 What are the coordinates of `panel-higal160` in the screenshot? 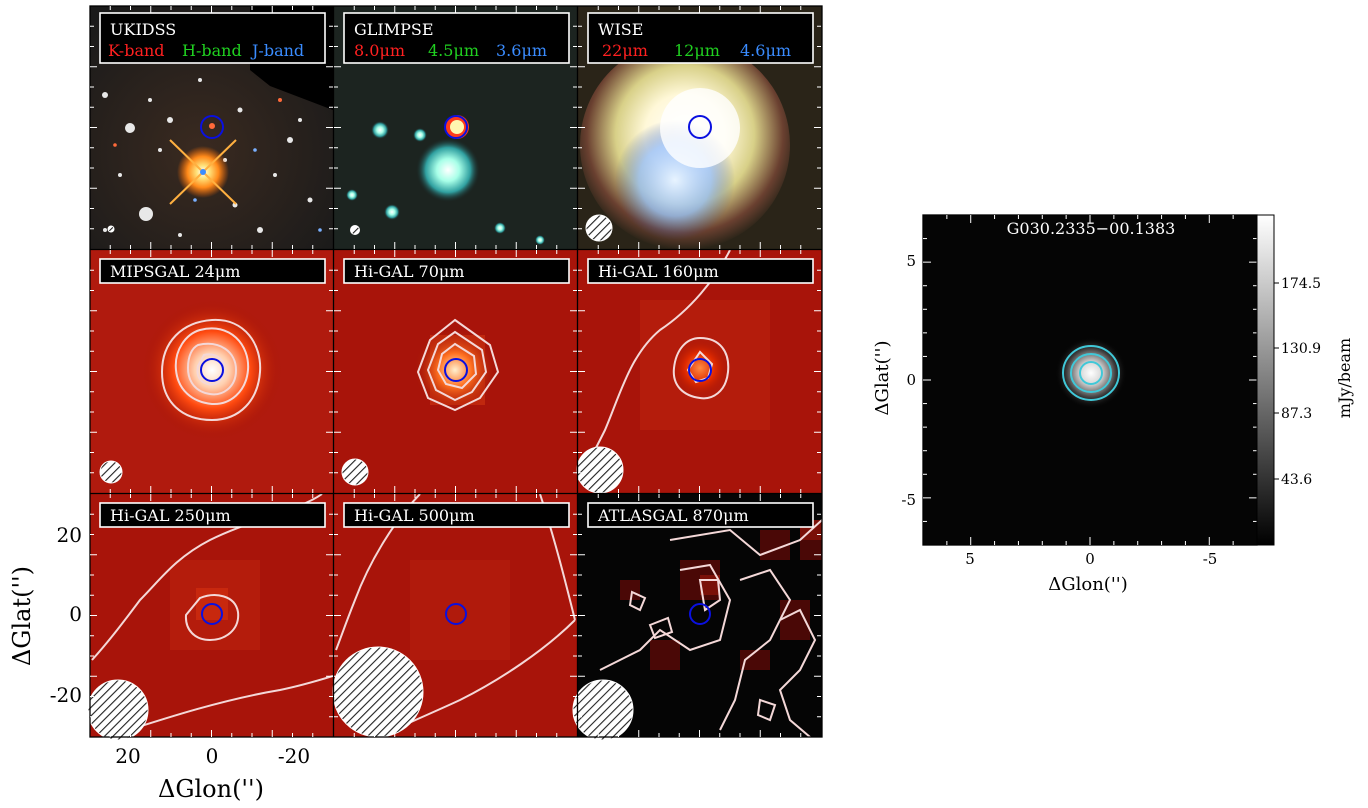 It's located at (700, 371).